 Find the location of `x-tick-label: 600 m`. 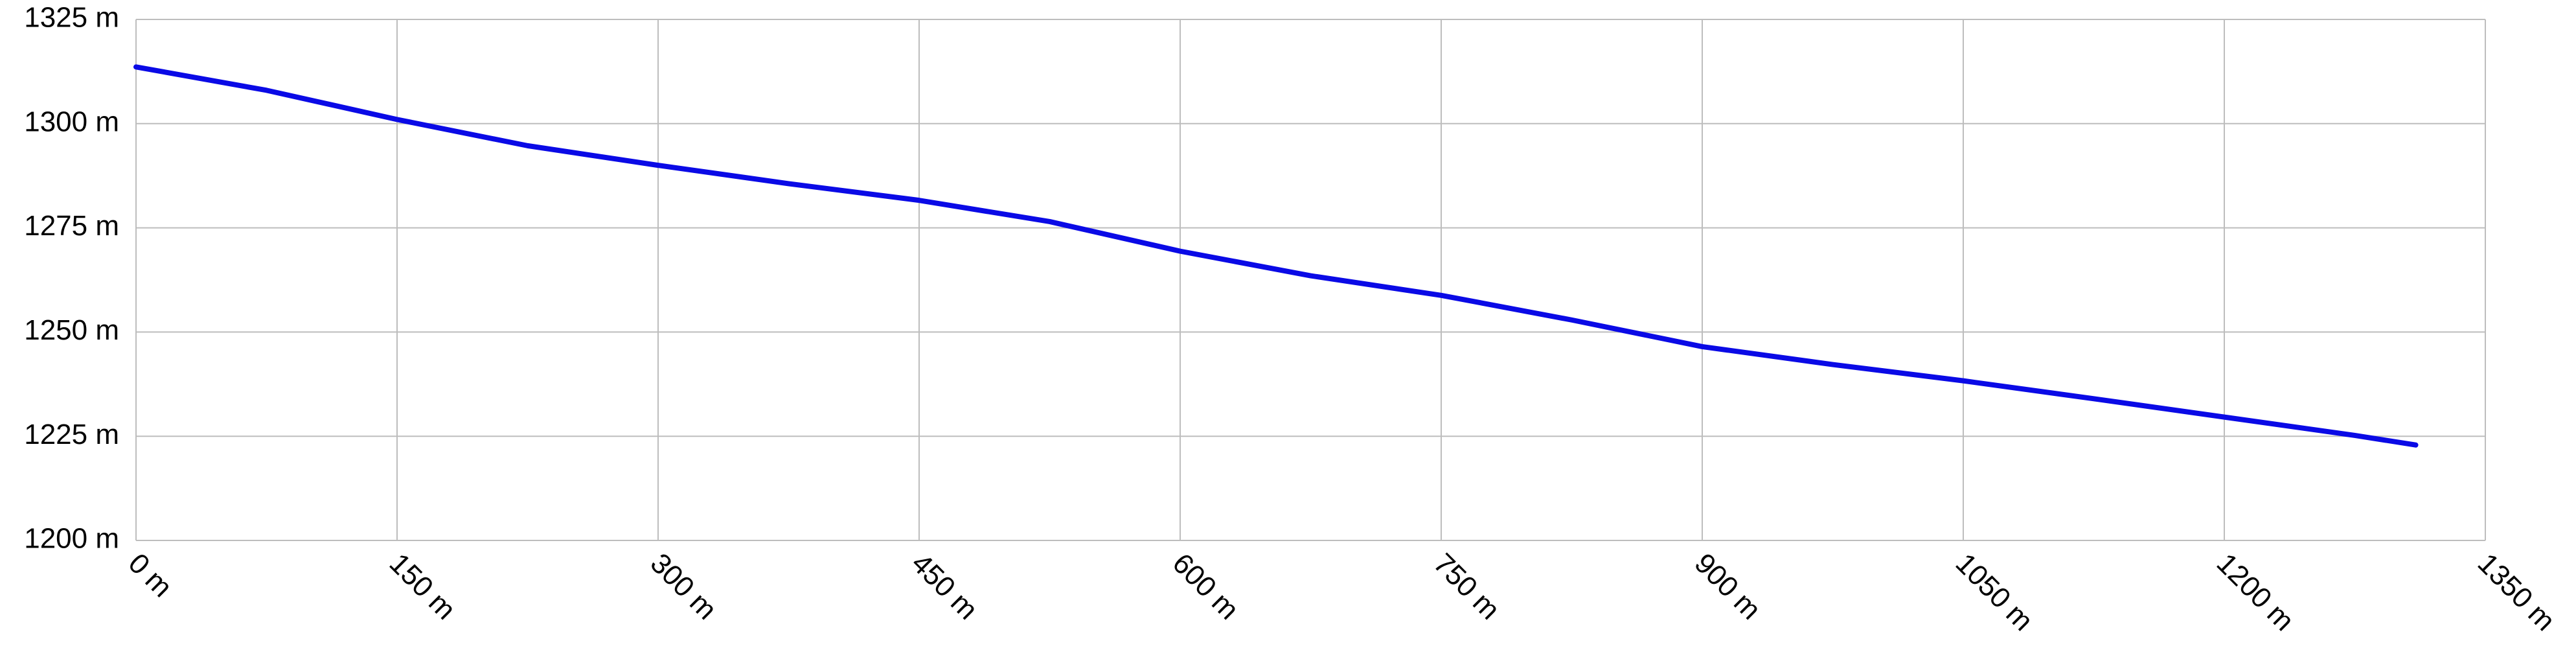

x-tick-label: 600 m is located at coordinates (1206, 587).